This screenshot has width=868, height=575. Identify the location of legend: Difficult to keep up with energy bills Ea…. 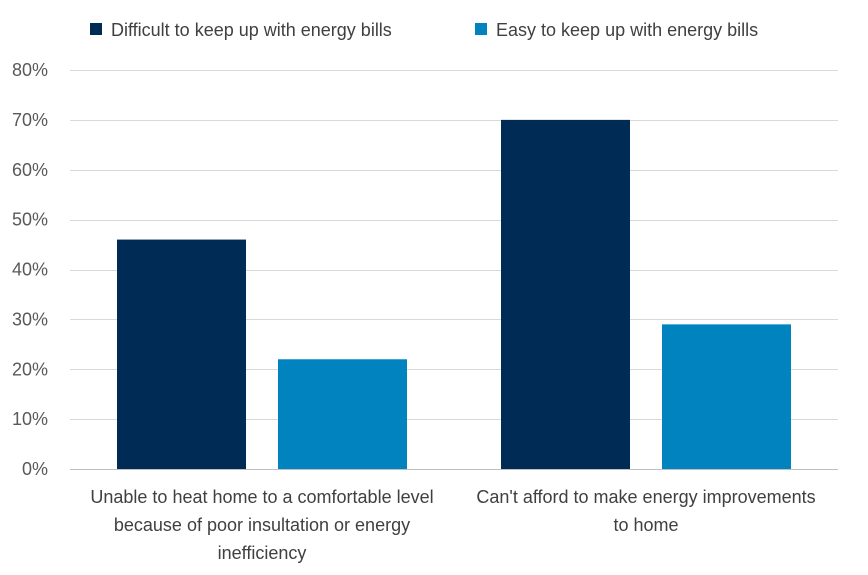
(424, 30).